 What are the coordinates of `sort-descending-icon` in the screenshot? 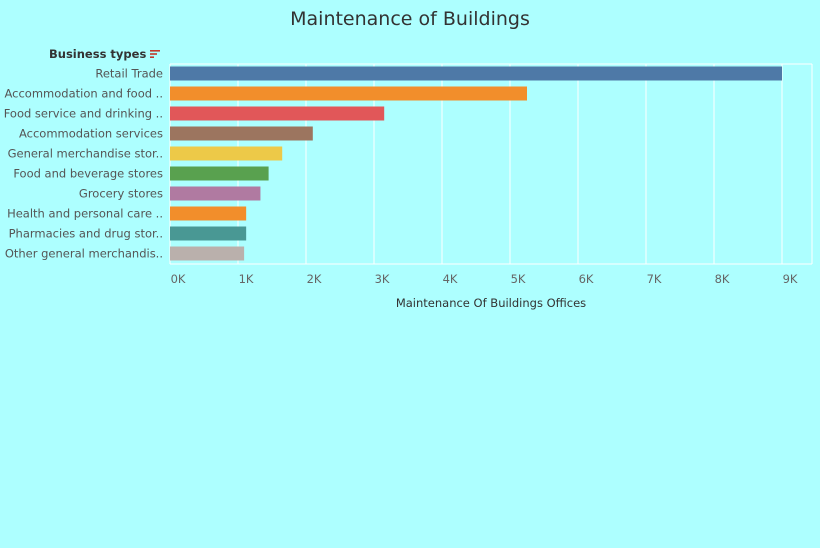 It's located at (155, 54).